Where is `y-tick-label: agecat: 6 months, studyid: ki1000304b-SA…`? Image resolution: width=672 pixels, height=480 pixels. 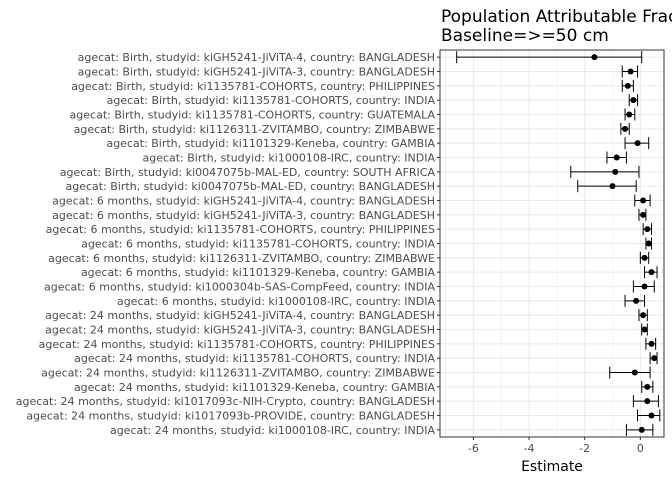
y-tick-label: agecat: 6 months, studyid: ki1000304b-SA… is located at coordinates (239, 287).